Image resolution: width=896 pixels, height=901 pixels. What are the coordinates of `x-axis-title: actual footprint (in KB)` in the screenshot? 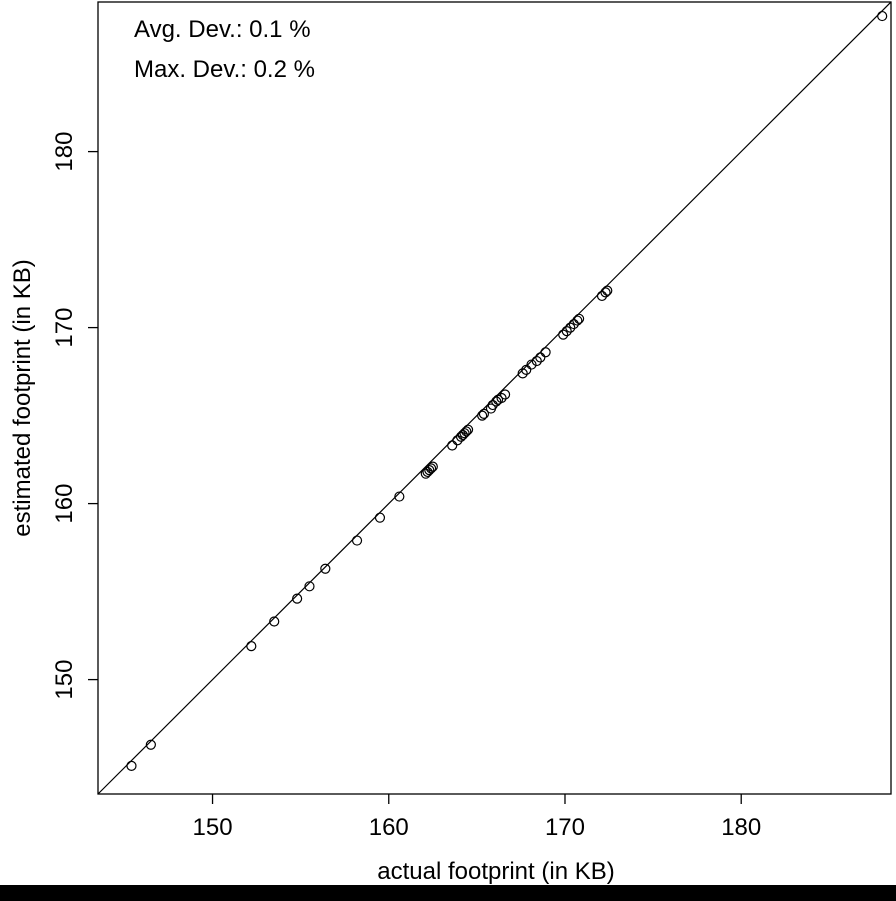 It's located at (495, 871).